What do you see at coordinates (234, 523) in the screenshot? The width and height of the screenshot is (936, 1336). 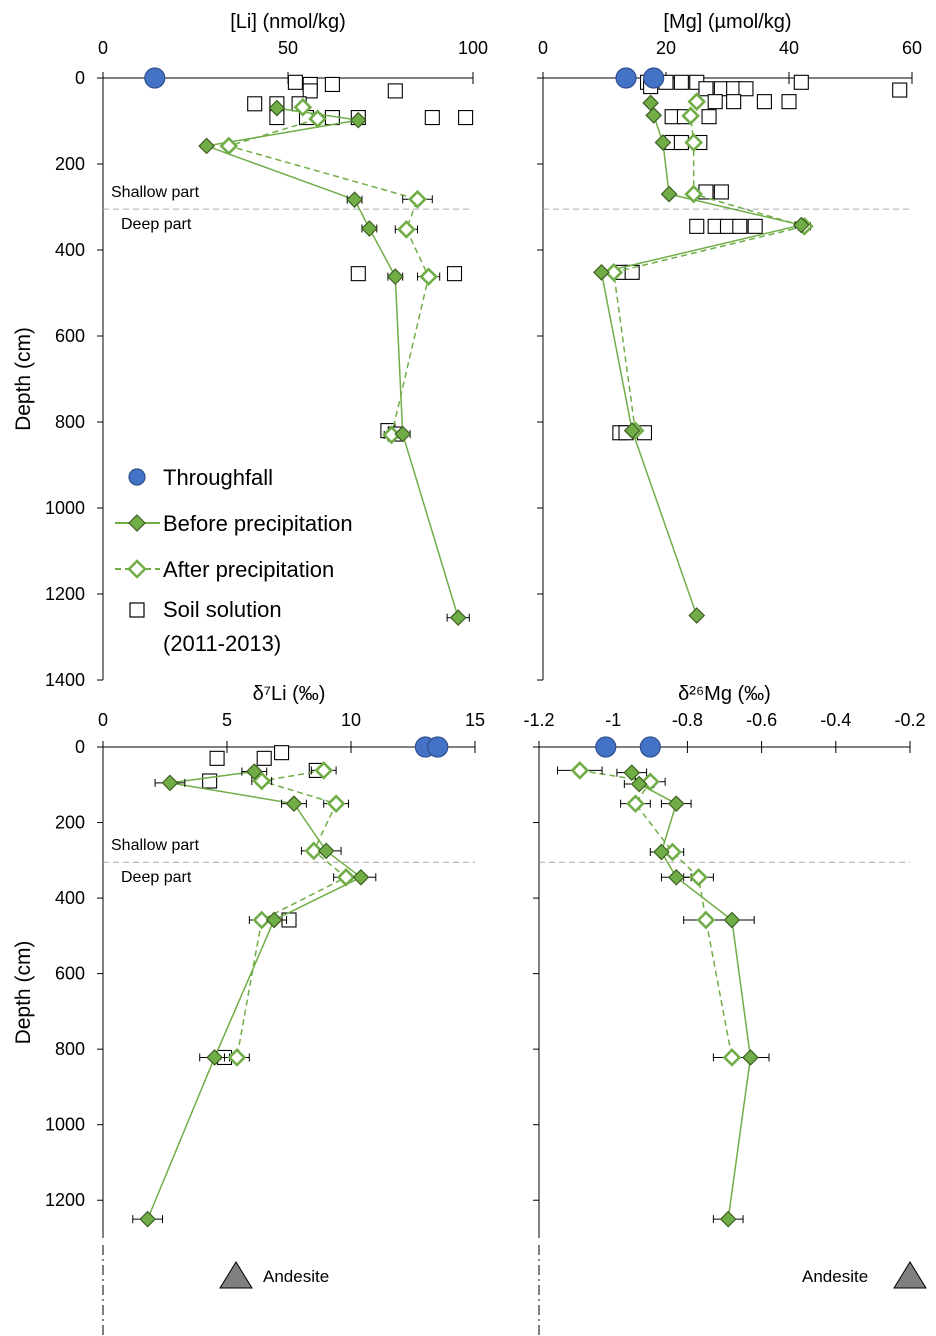 I see `legend-before: Before precipitation` at bounding box center [234, 523].